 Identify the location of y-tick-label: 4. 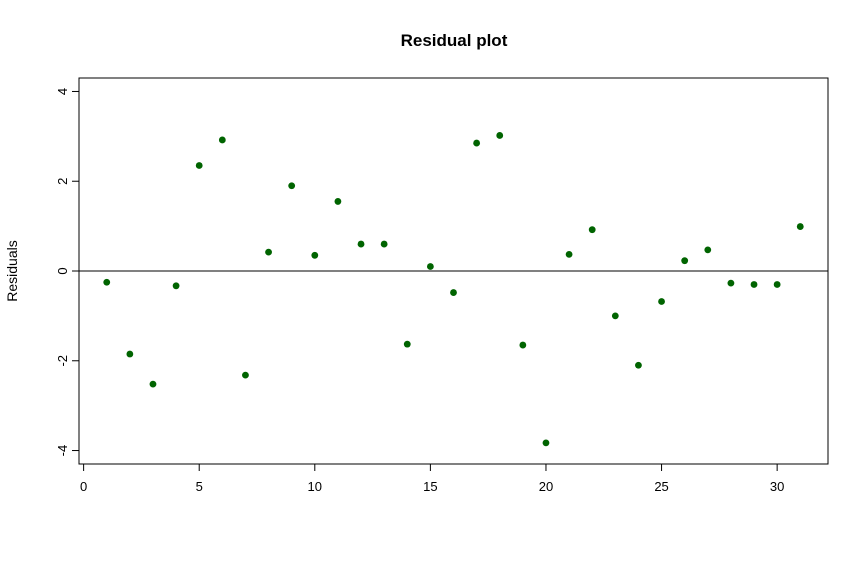
(62, 91).